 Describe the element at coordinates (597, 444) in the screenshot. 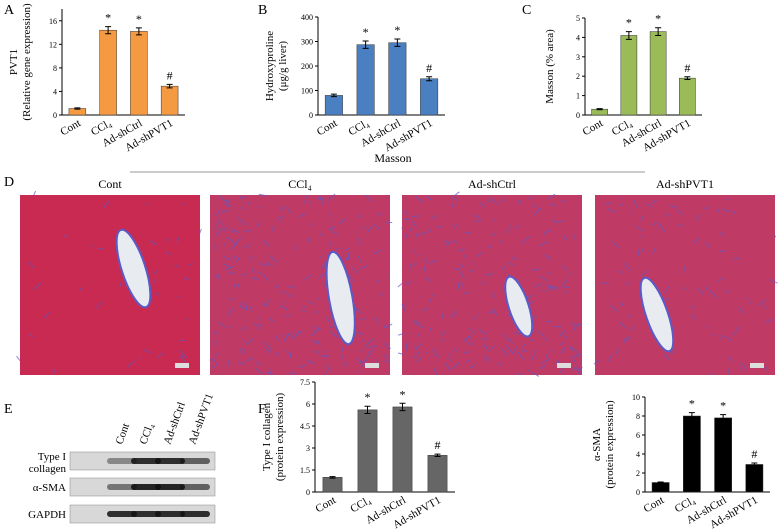

I see `y-axis-label: α-SMA` at that location.